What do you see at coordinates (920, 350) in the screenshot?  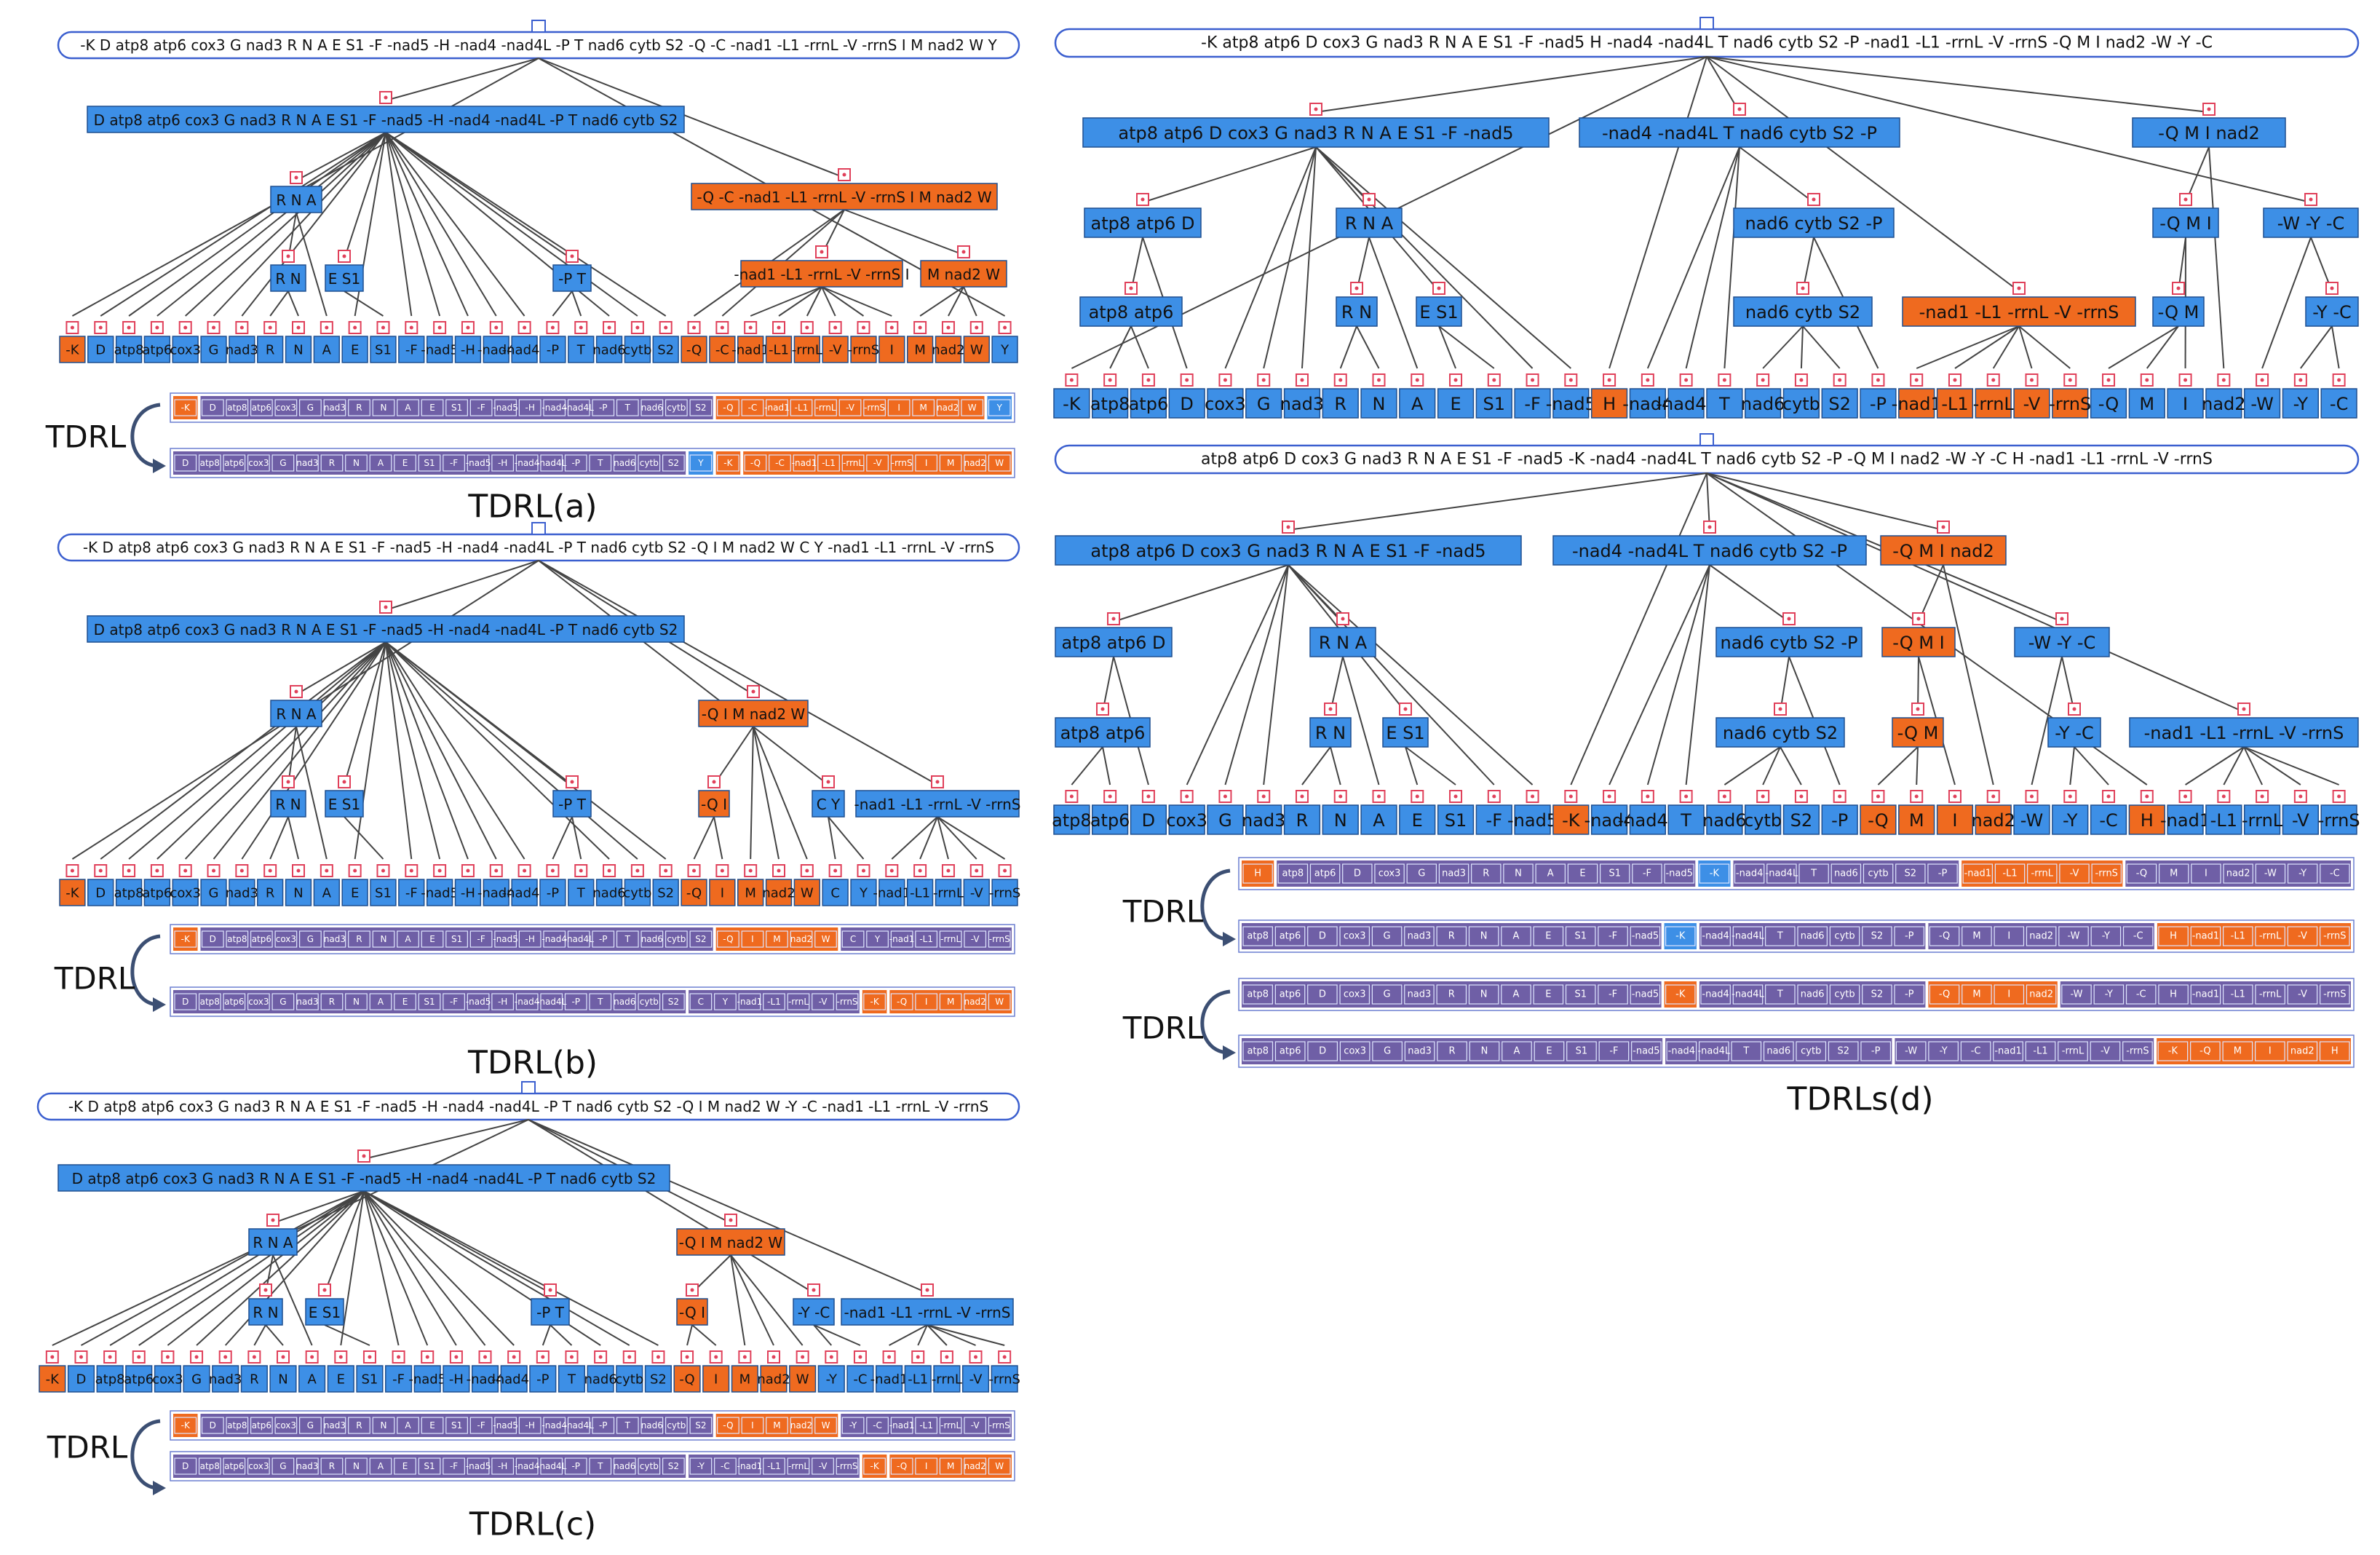 I see `gene-leaf: M` at bounding box center [920, 350].